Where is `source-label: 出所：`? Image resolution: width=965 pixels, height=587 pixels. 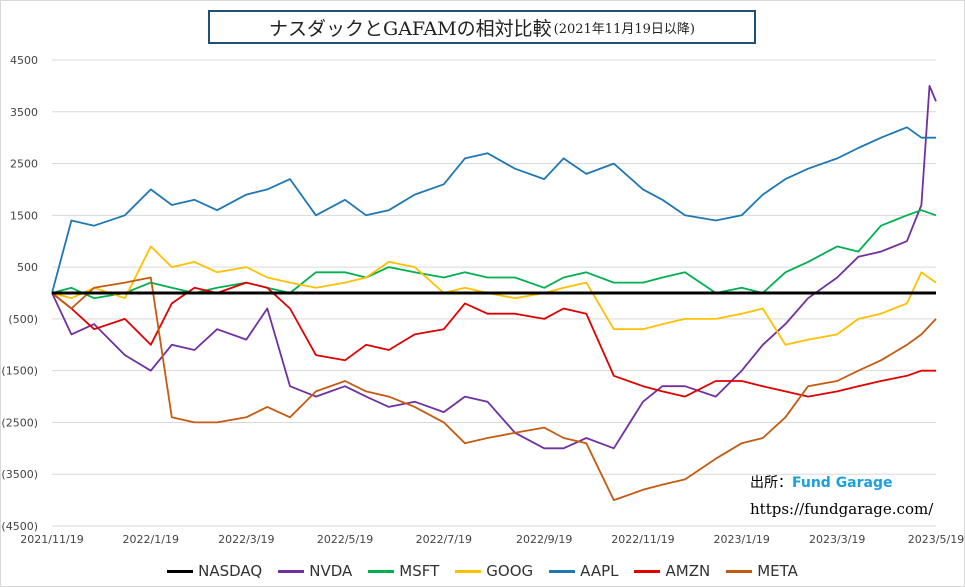
source-label: 出所： is located at coordinates (771, 483).